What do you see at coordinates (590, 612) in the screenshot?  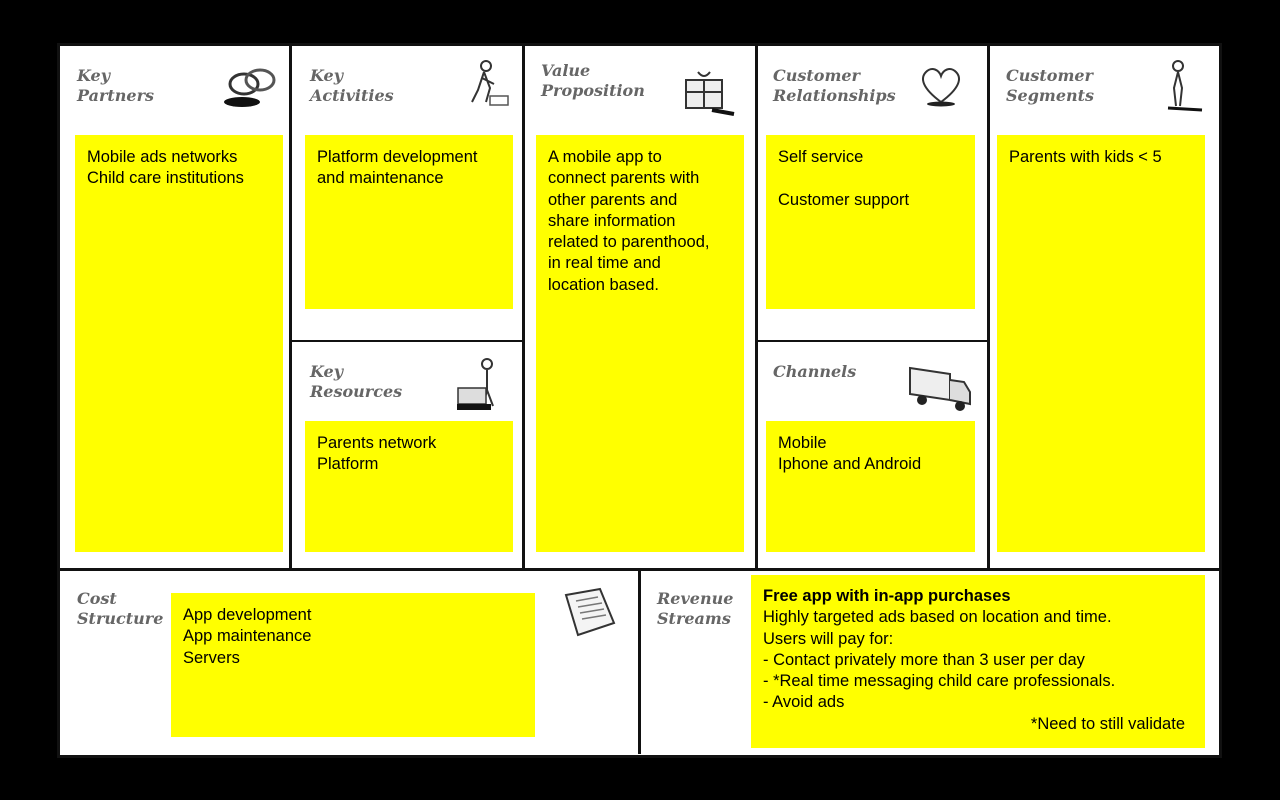 I see `price-tag-icon` at bounding box center [590, 612].